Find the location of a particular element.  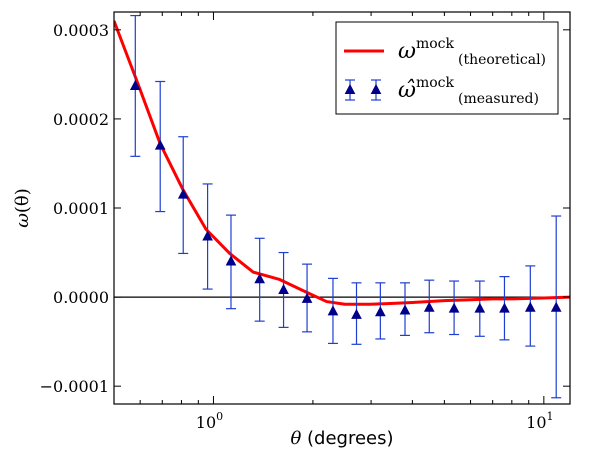

y-tick-label: 0.0000 is located at coordinates (81, 297).